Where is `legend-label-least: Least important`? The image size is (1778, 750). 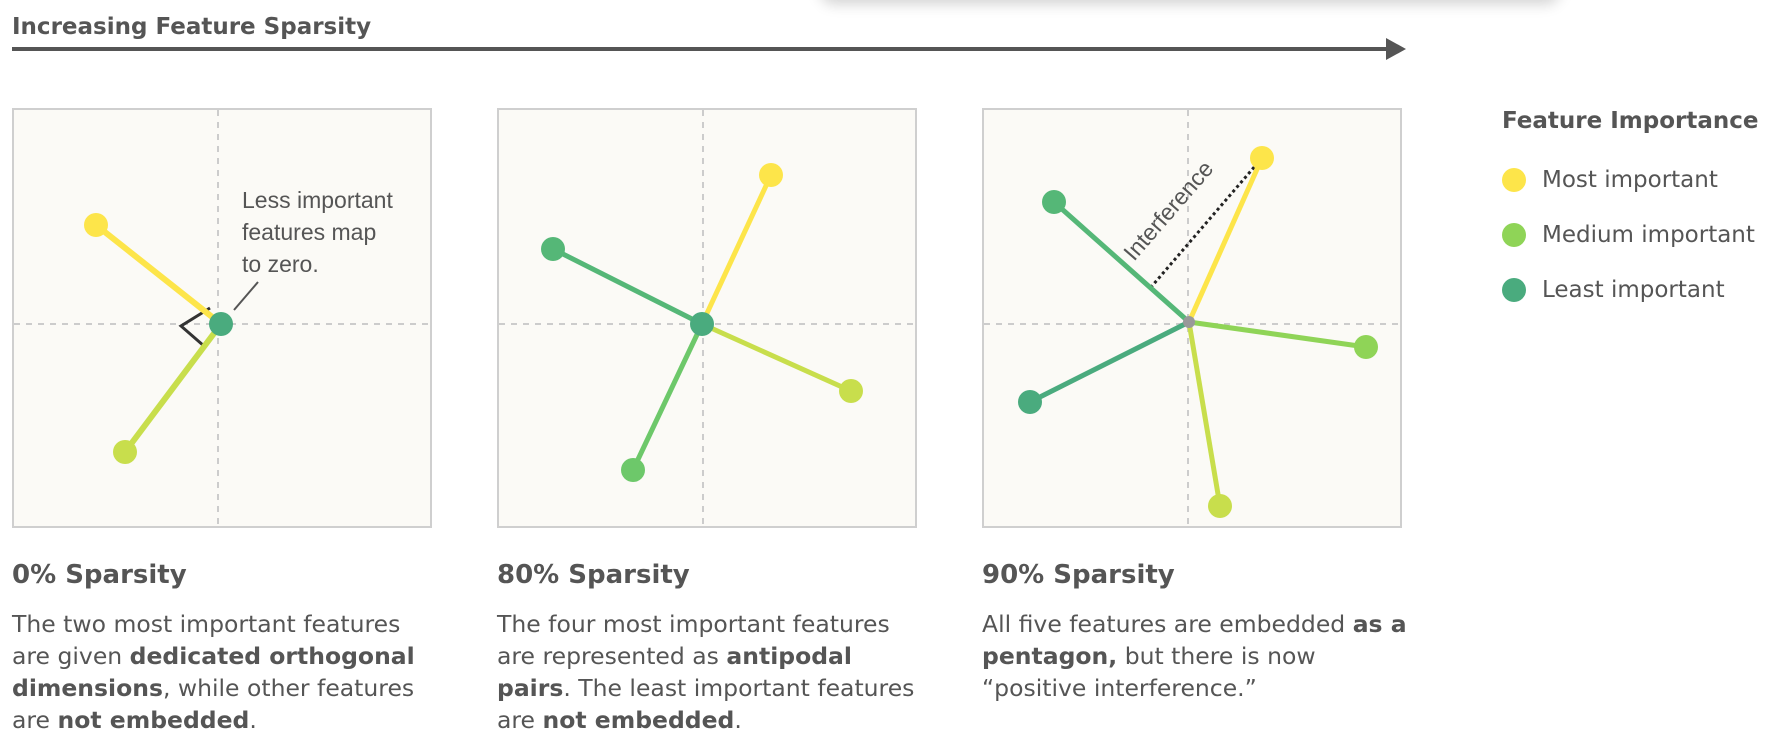
legend-label-least: Least important is located at coordinates (1633, 289).